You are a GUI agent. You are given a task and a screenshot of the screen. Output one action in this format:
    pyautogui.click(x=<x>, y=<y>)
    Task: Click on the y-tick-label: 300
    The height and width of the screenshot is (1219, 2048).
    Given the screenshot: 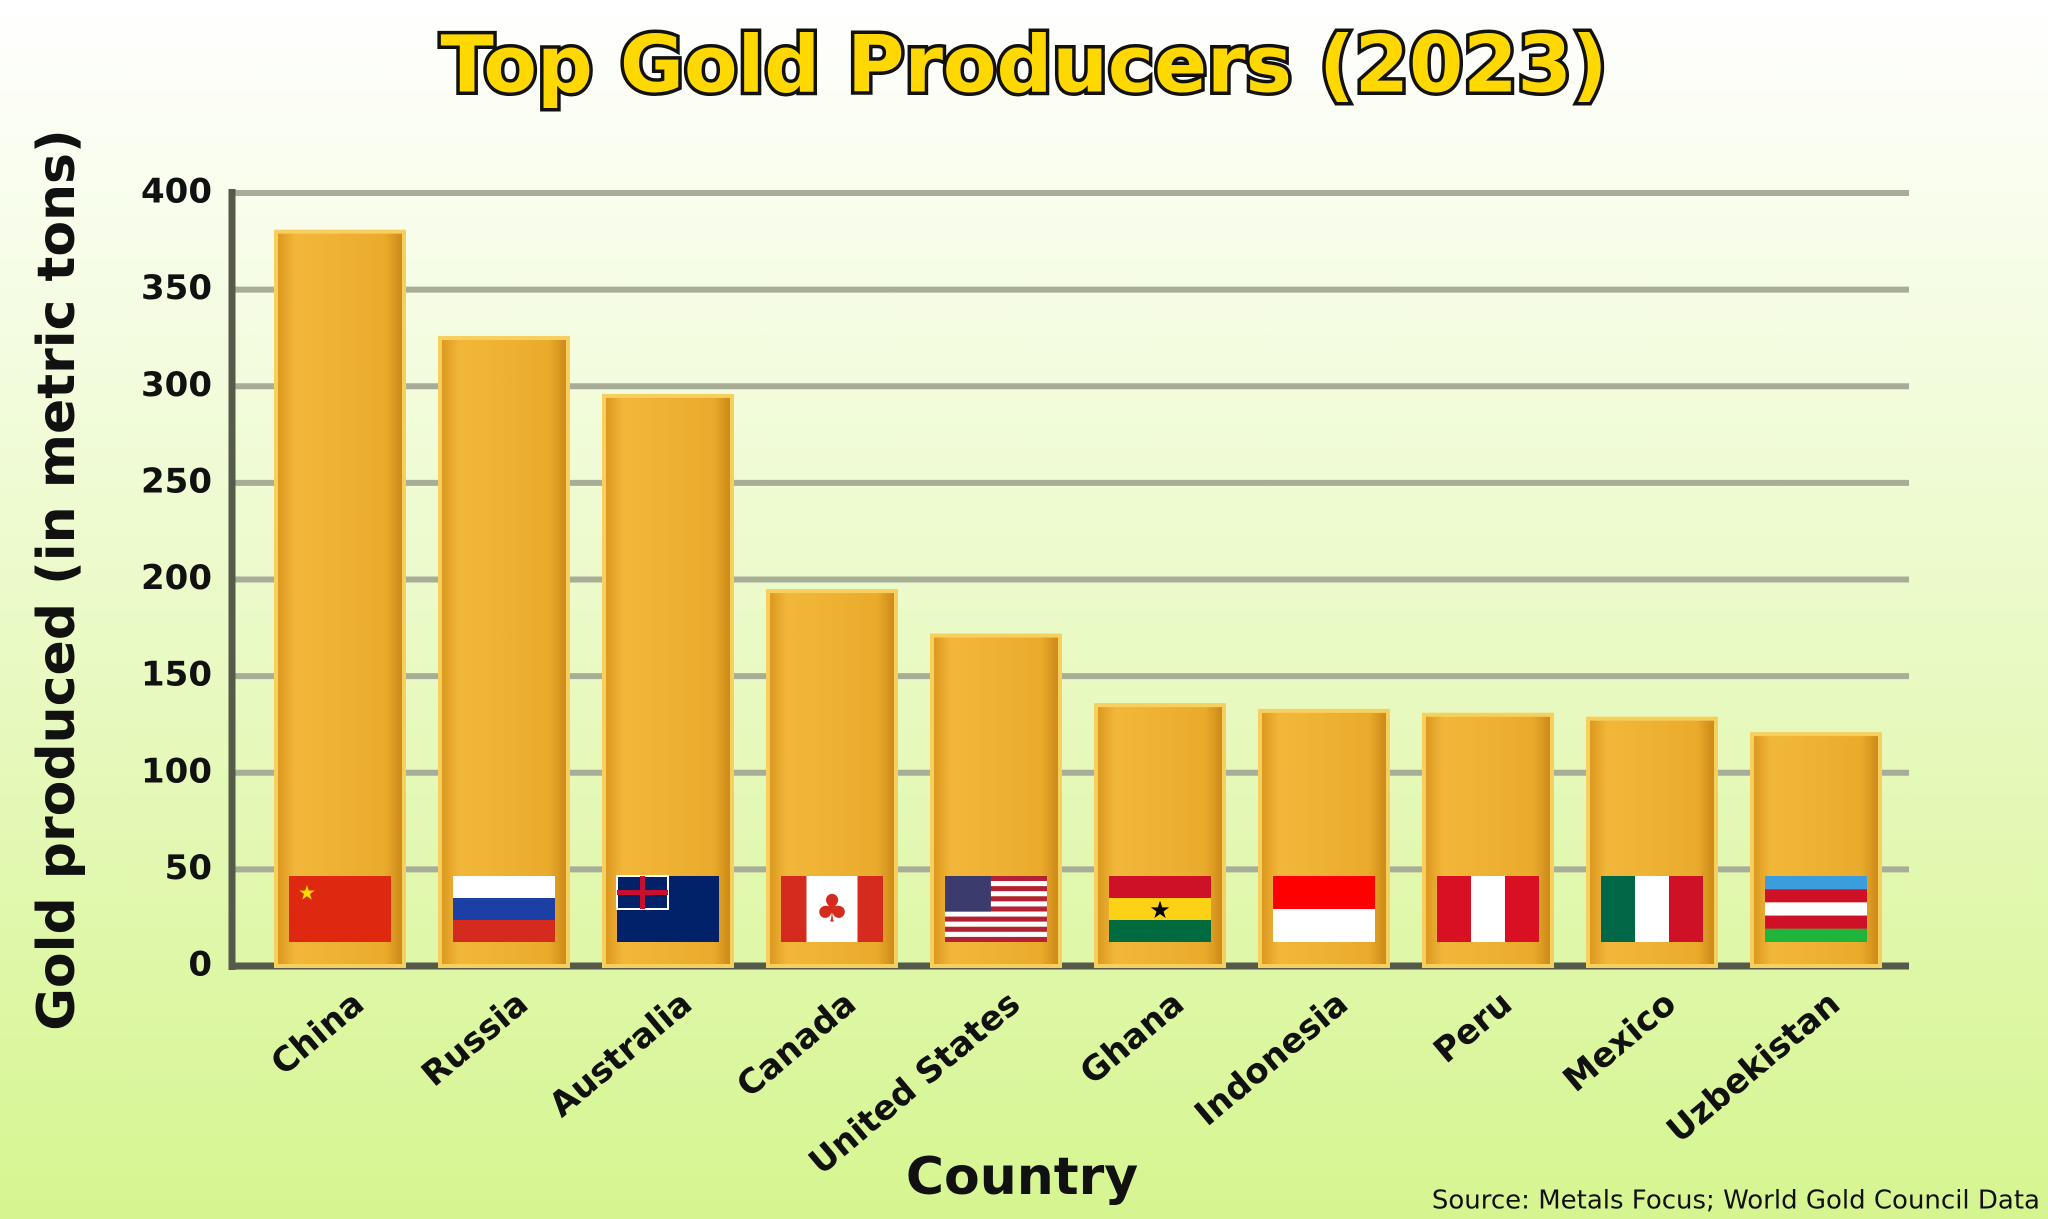 What is the action you would take?
    pyautogui.click(x=176, y=385)
    